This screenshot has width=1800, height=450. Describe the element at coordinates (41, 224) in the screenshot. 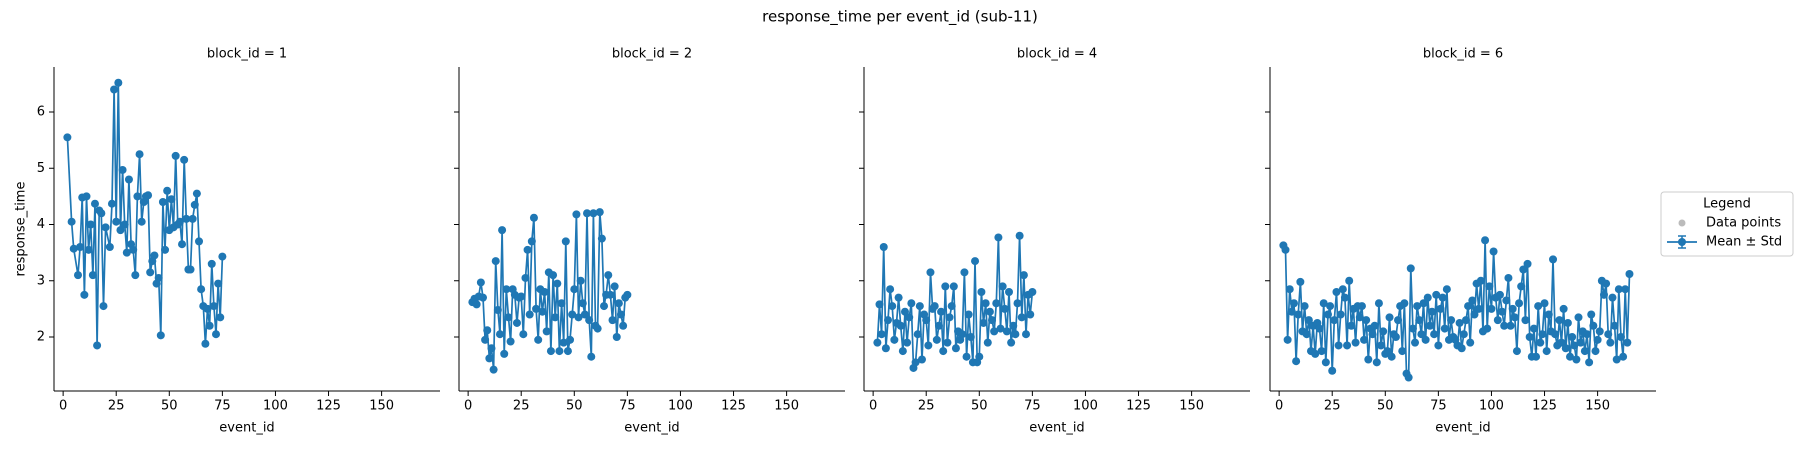

I see `y-tick-label: 4` at that location.